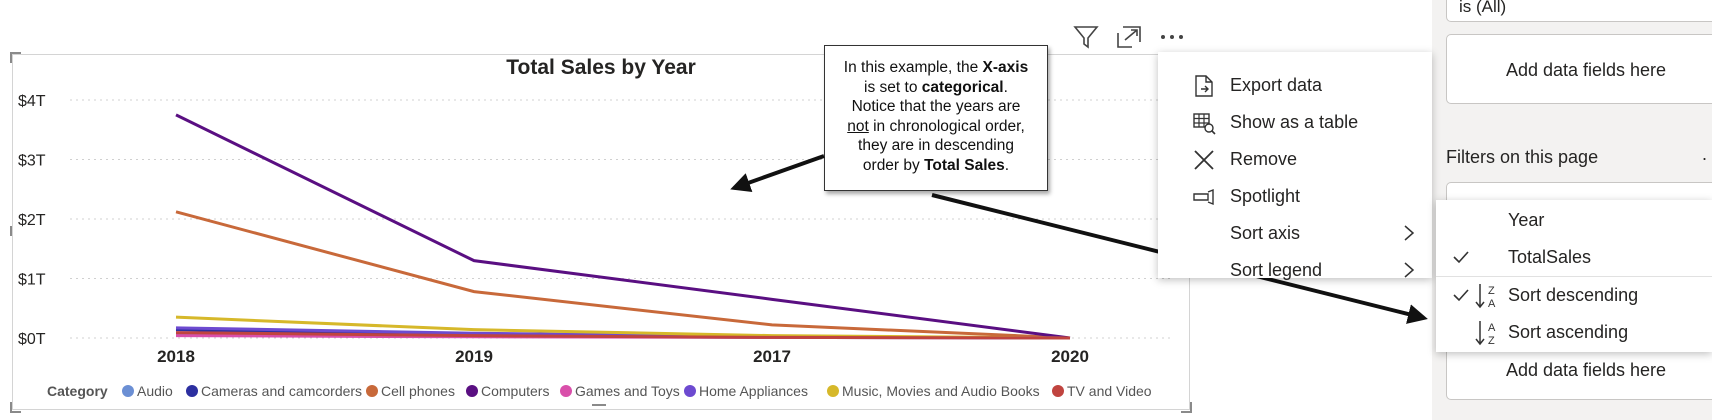  I want to click on menu-separator, so click(1574, 276).